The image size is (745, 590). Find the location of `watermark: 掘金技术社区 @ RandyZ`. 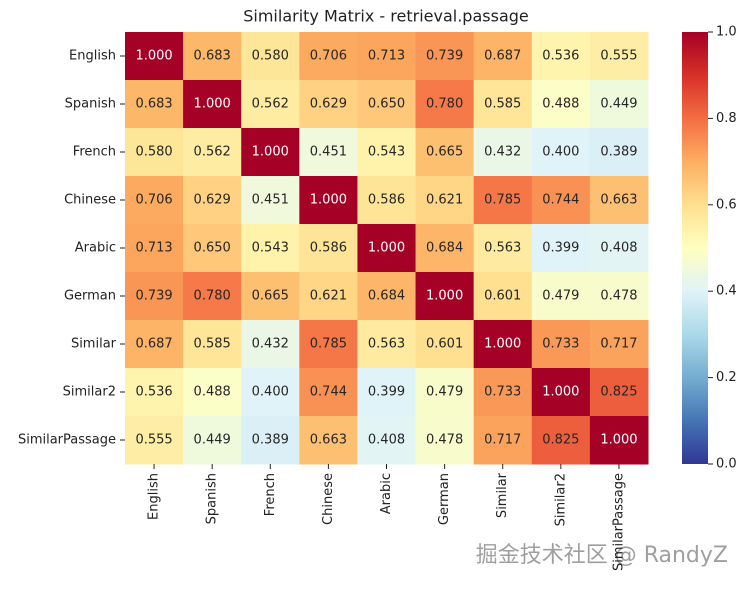

watermark: 掘金技术社区 @ RandyZ is located at coordinates (602, 555).